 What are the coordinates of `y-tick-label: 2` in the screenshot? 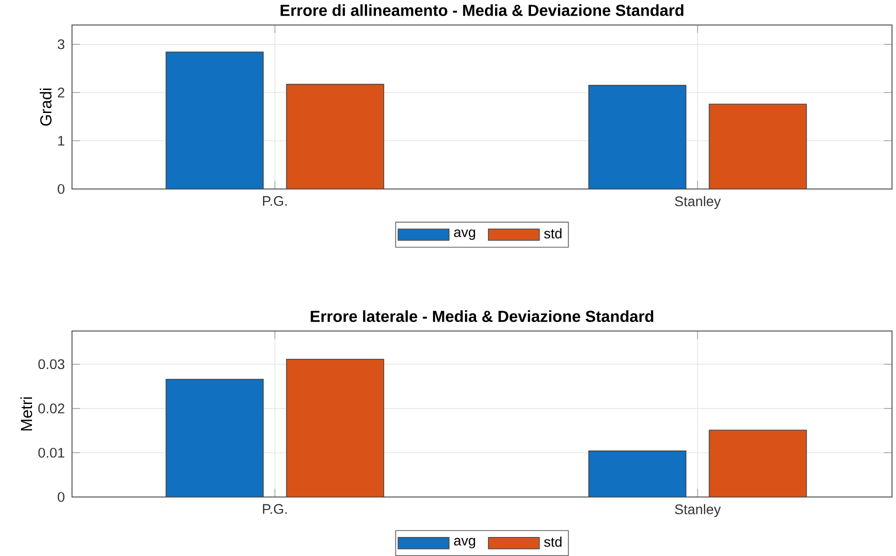 It's located at (61, 93).